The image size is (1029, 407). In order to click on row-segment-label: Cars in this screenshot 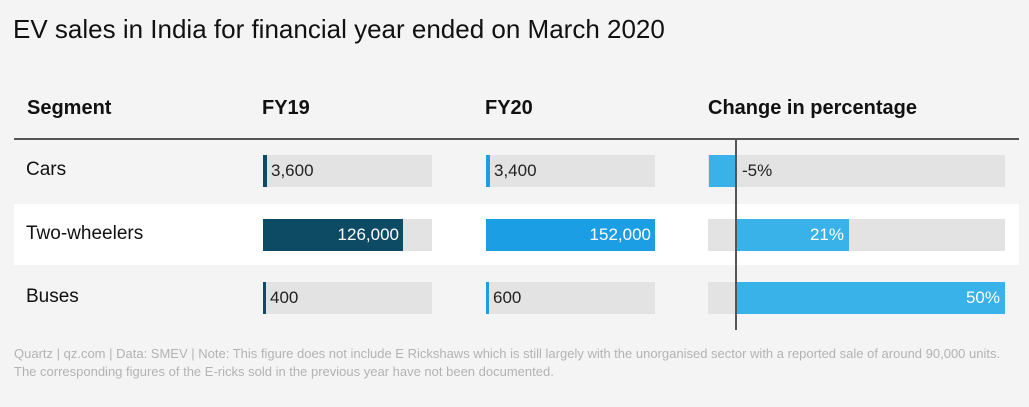, I will do `click(46, 169)`.